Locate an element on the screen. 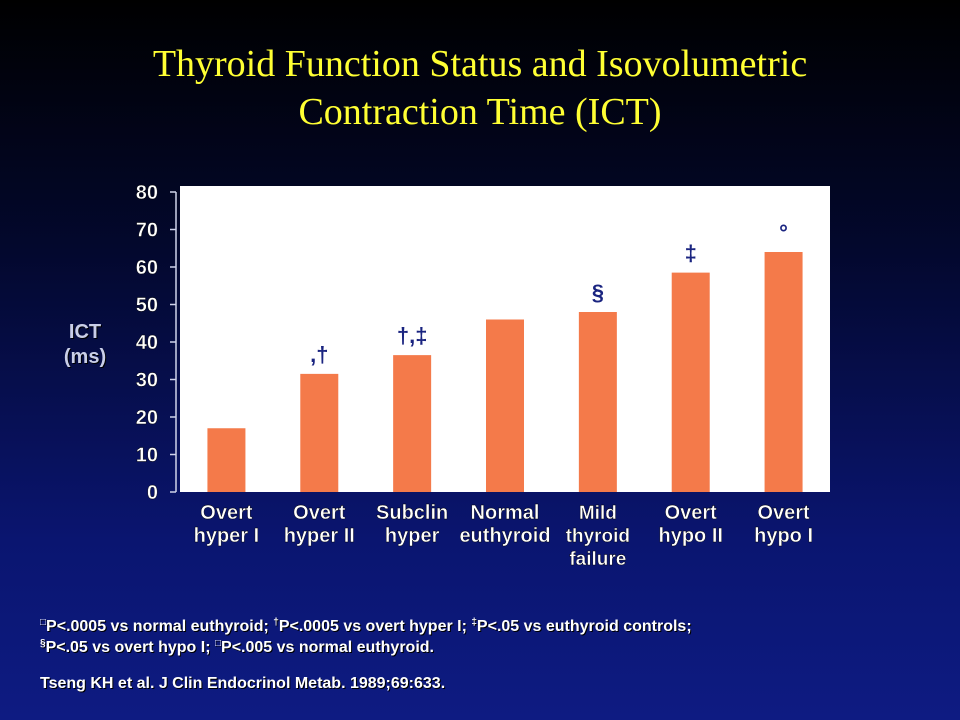 Image resolution: width=960 pixels, height=720 pixels. category-label-4-line-2: failure is located at coordinates (597, 559).